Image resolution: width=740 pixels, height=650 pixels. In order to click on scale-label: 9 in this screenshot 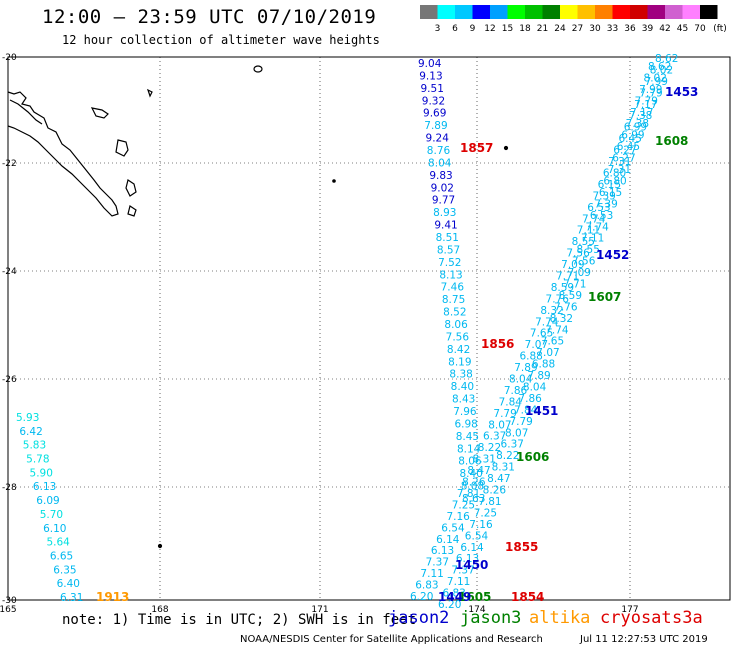, I will do `click(473, 29)`.